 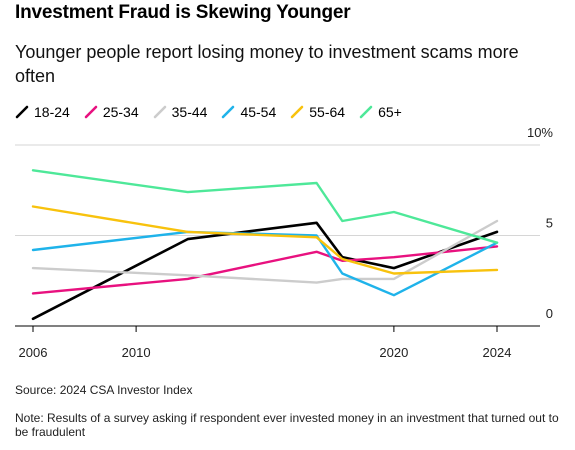 I want to click on legend-label: 55-64, so click(x=327, y=112).